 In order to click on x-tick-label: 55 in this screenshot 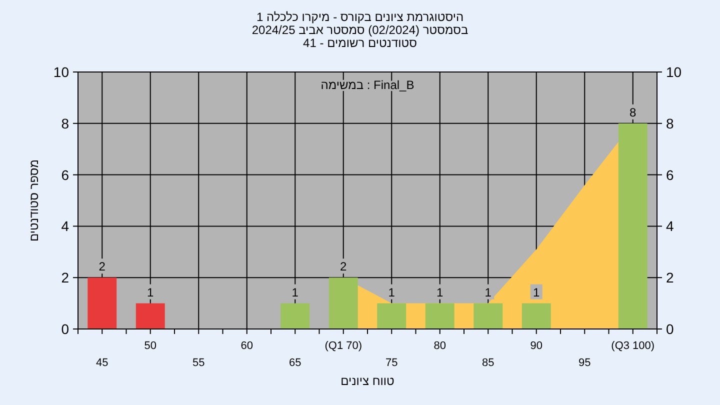, I will do `click(198, 363)`.